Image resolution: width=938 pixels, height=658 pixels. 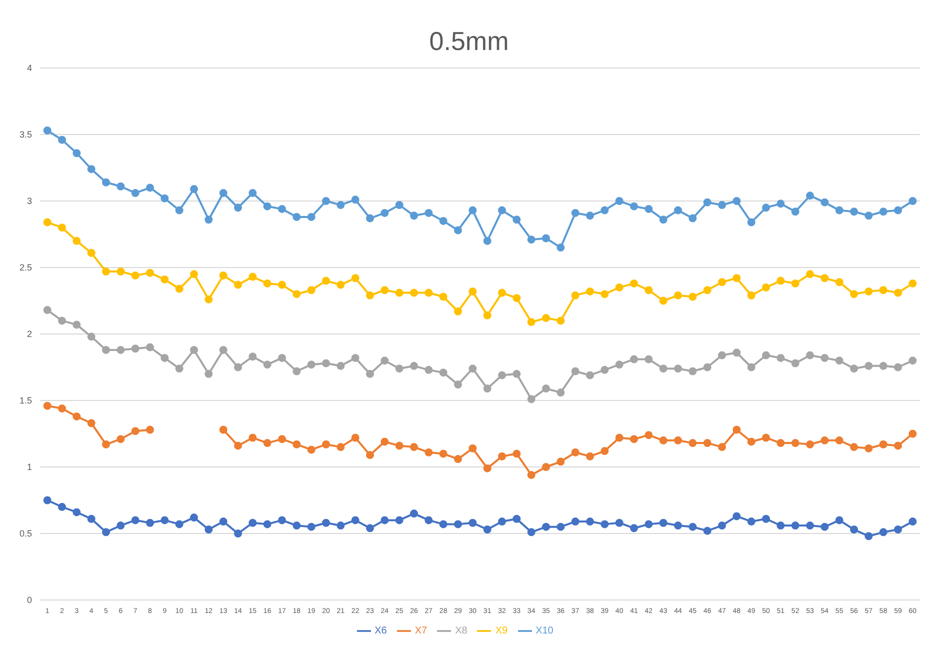 What do you see at coordinates (461, 631) in the screenshot?
I see `legend-label: X8` at bounding box center [461, 631].